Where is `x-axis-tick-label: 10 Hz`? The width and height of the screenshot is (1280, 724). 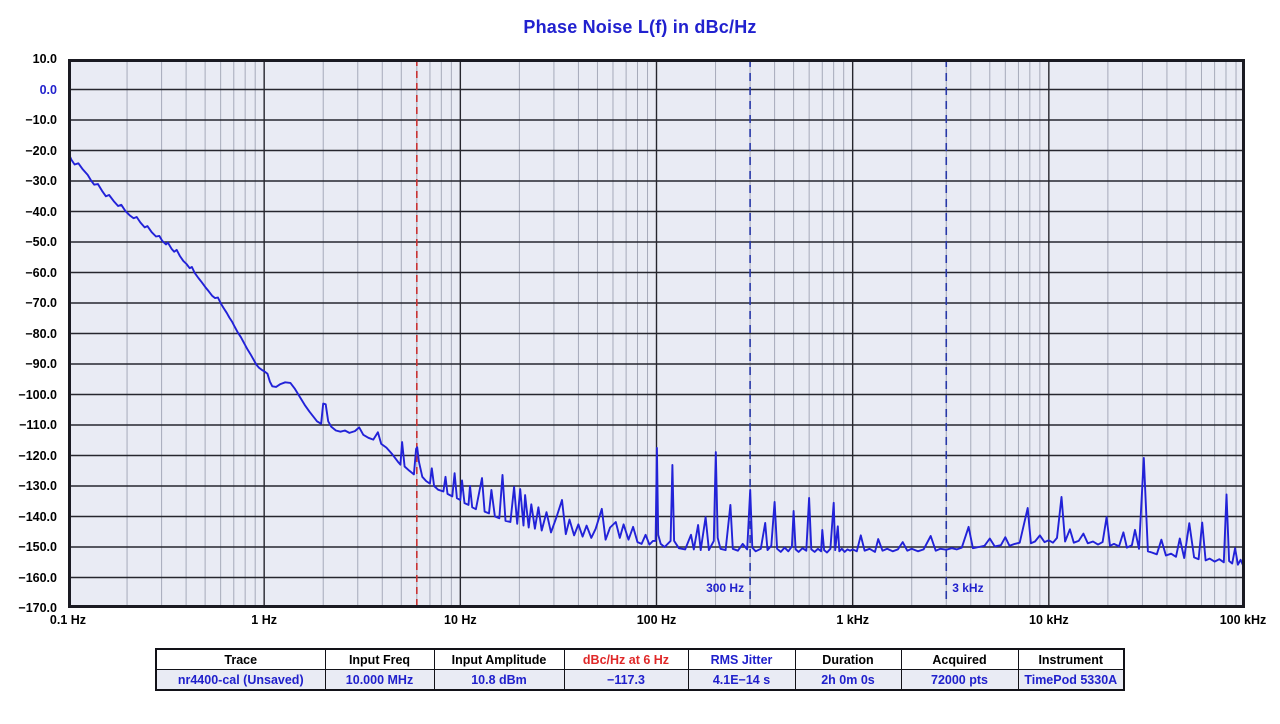
x-axis-tick-label: 10 Hz is located at coordinates (460, 620).